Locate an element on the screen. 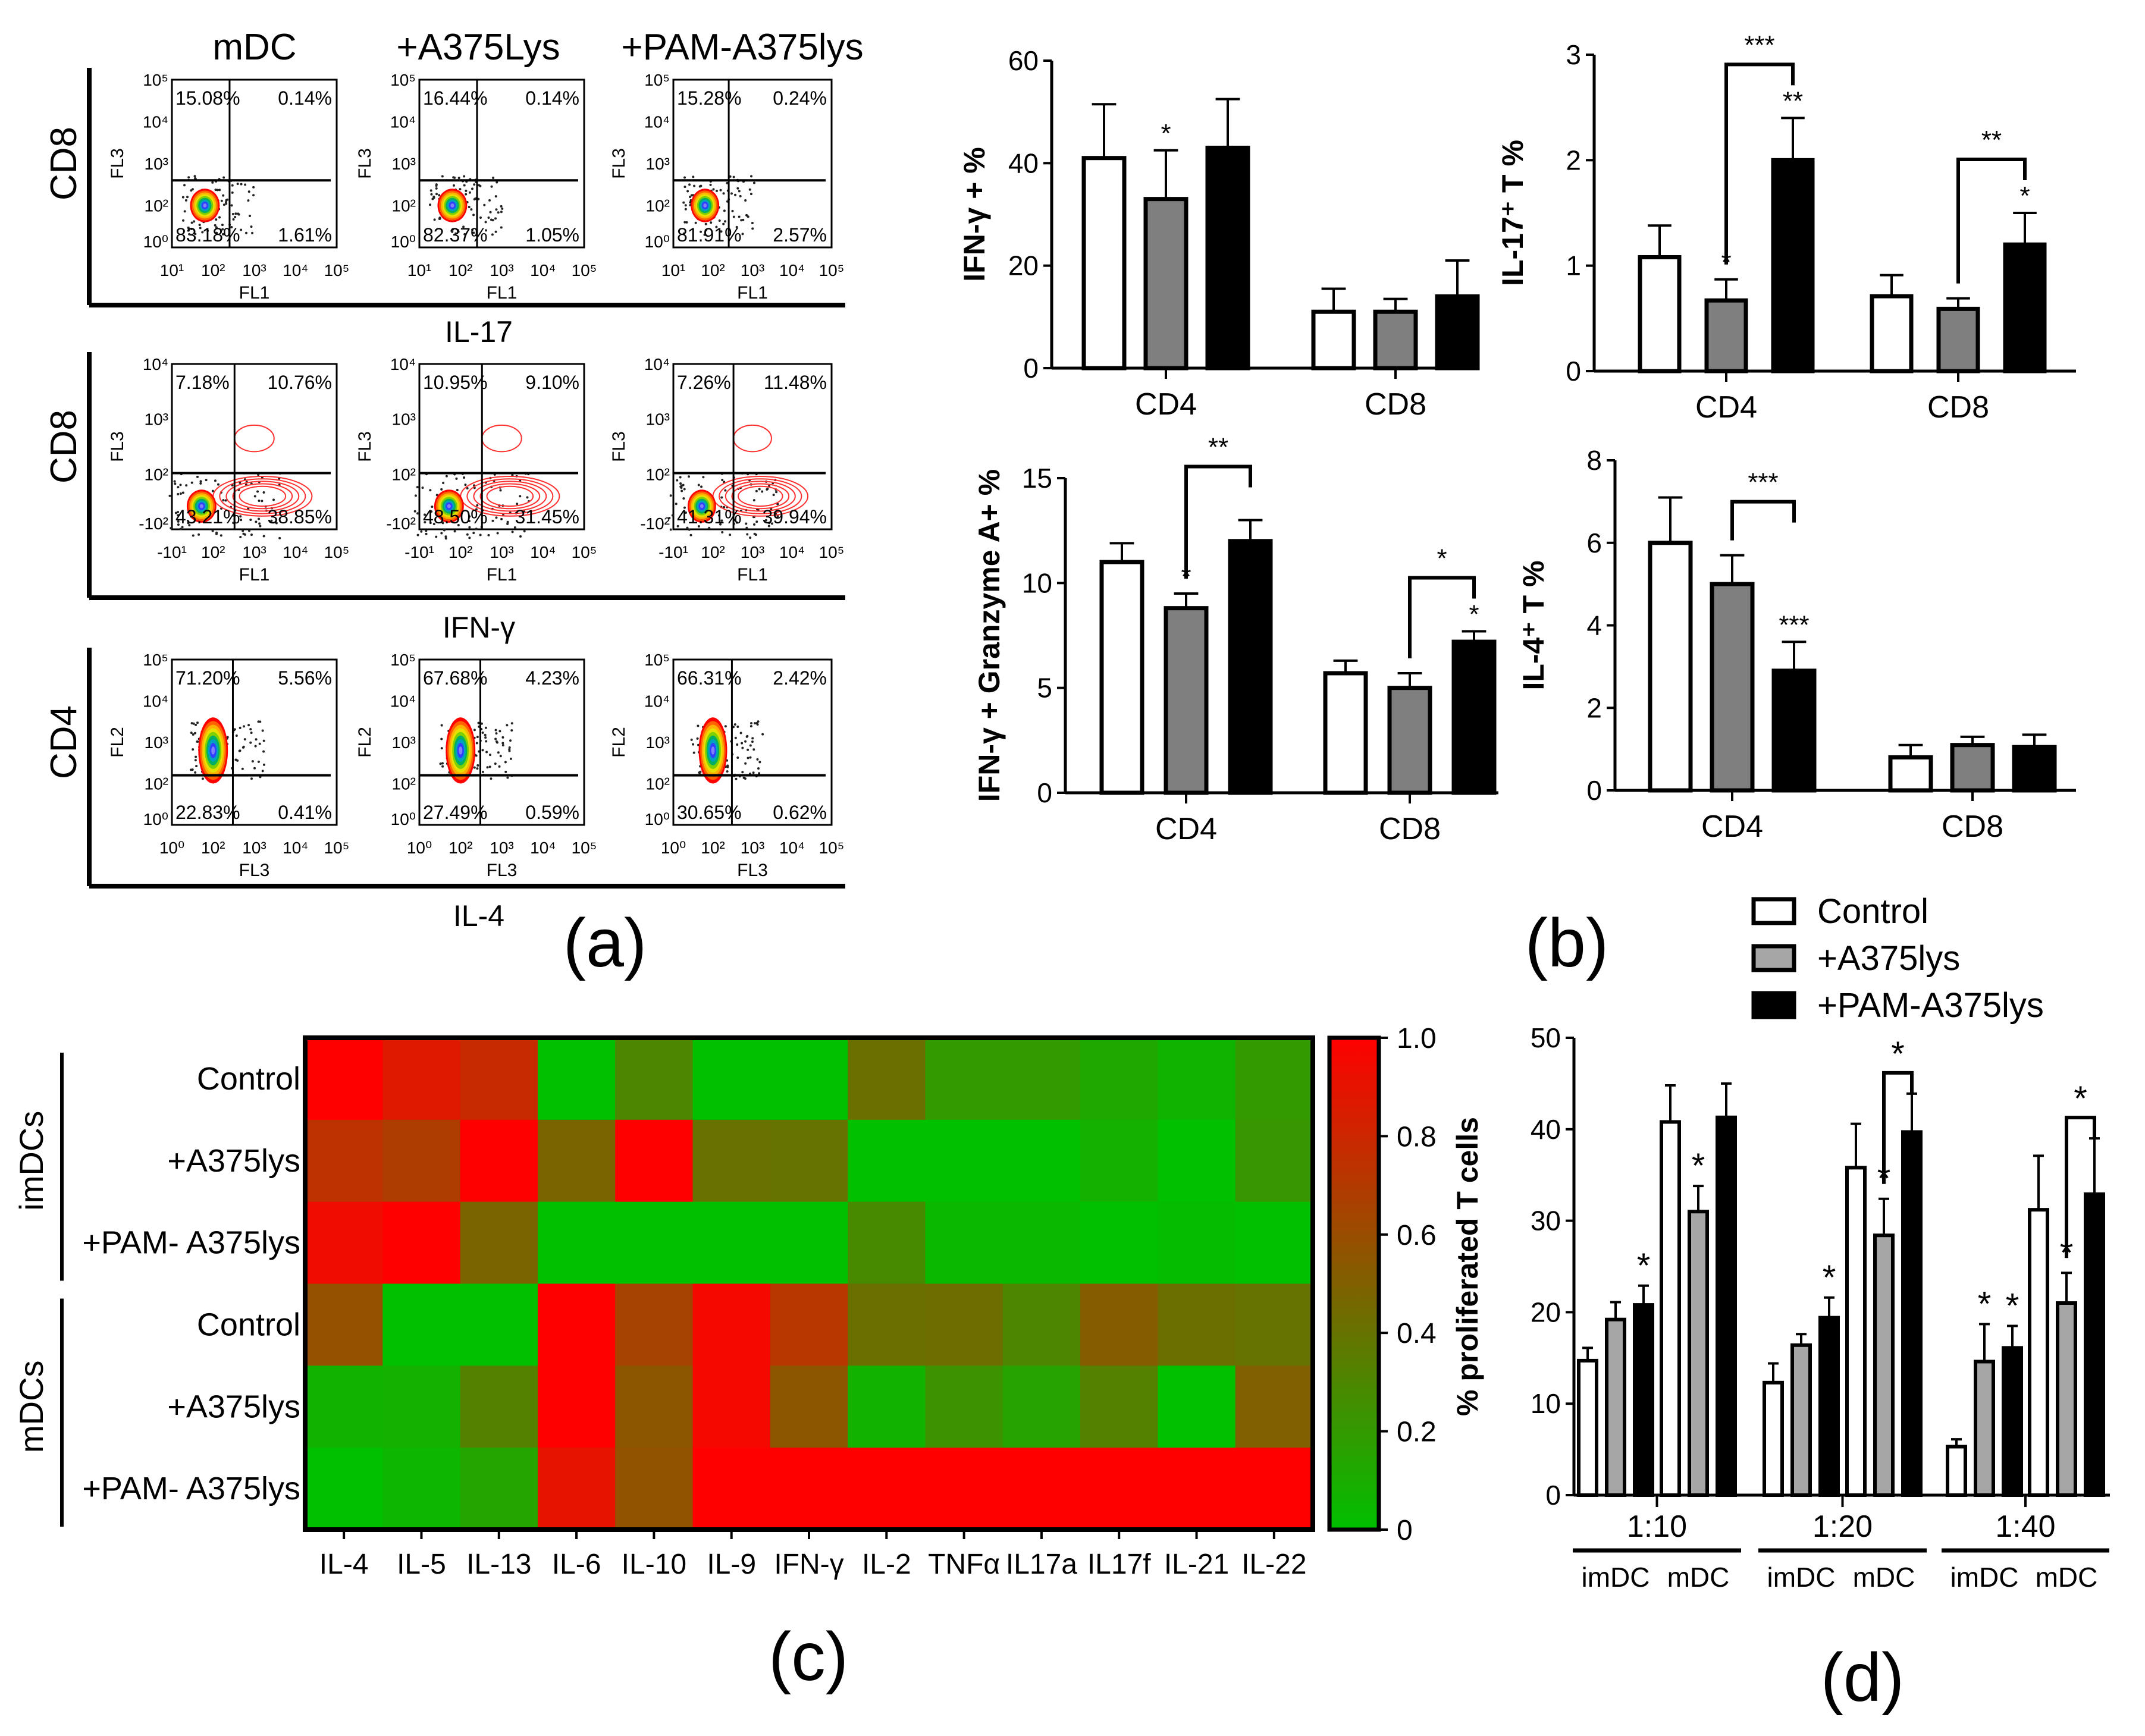 The width and height of the screenshot is (2145, 1736). legend-item: +A375lys is located at coordinates (1855, 958).